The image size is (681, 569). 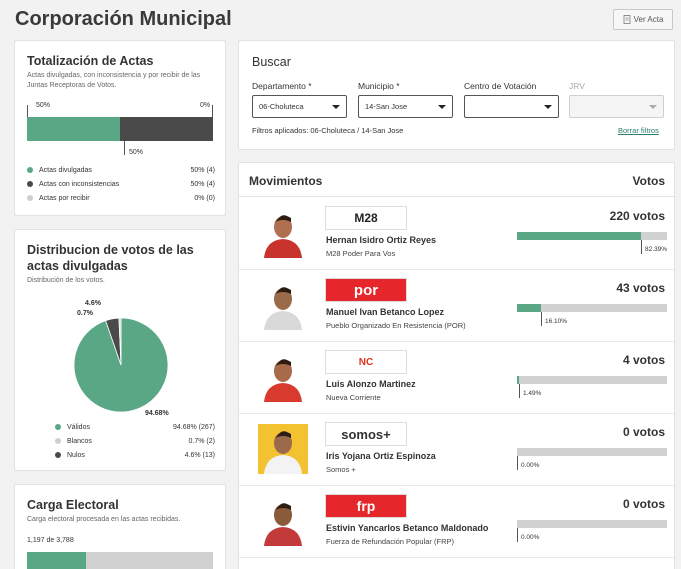 I want to click on legend-item: Nulos 4.6% (13), so click(x=135, y=455).